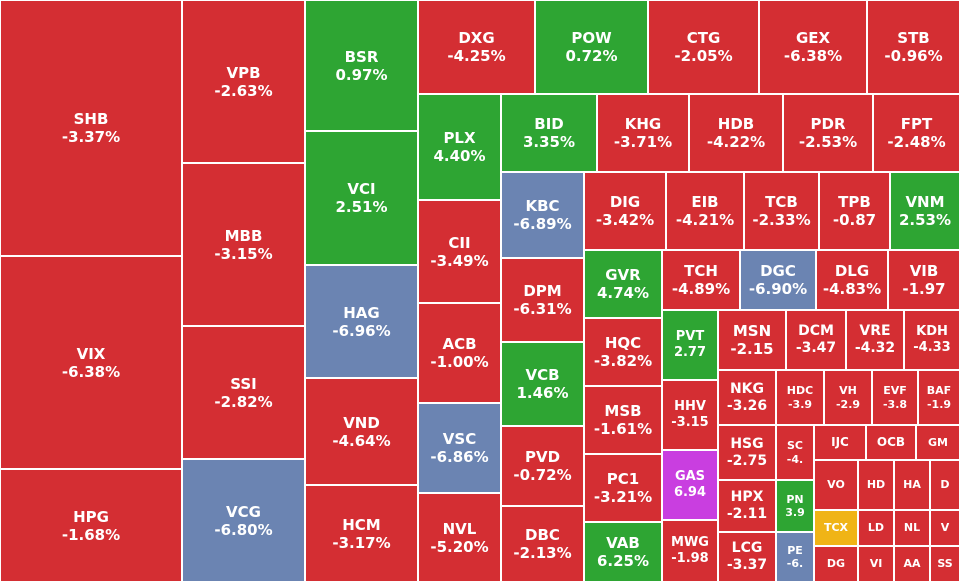 Image resolution: width=960 pixels, height=582 pixels. What do you see at coordinates (876, 564) in the screenshot?
I see `treemap-tile-vi: VI` at bounding box center [876, 564].